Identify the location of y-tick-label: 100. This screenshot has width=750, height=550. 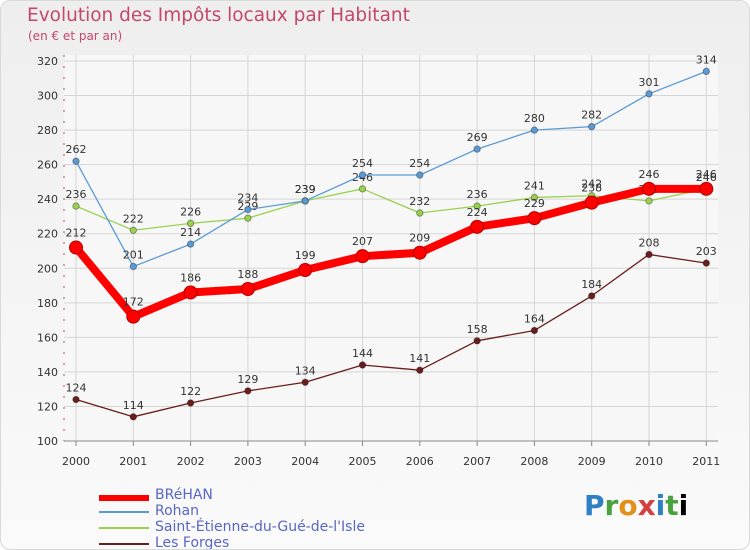
(47, 441).